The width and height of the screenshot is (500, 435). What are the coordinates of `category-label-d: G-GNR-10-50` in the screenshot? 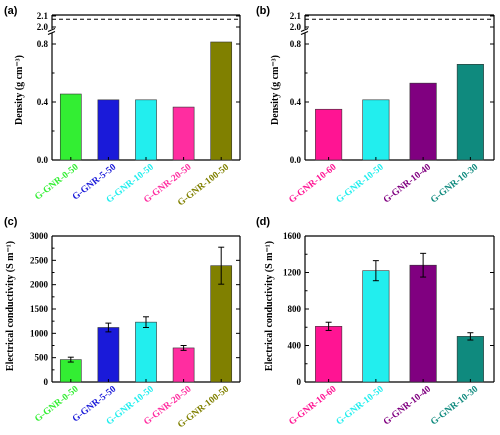 It's located at (360, 405).